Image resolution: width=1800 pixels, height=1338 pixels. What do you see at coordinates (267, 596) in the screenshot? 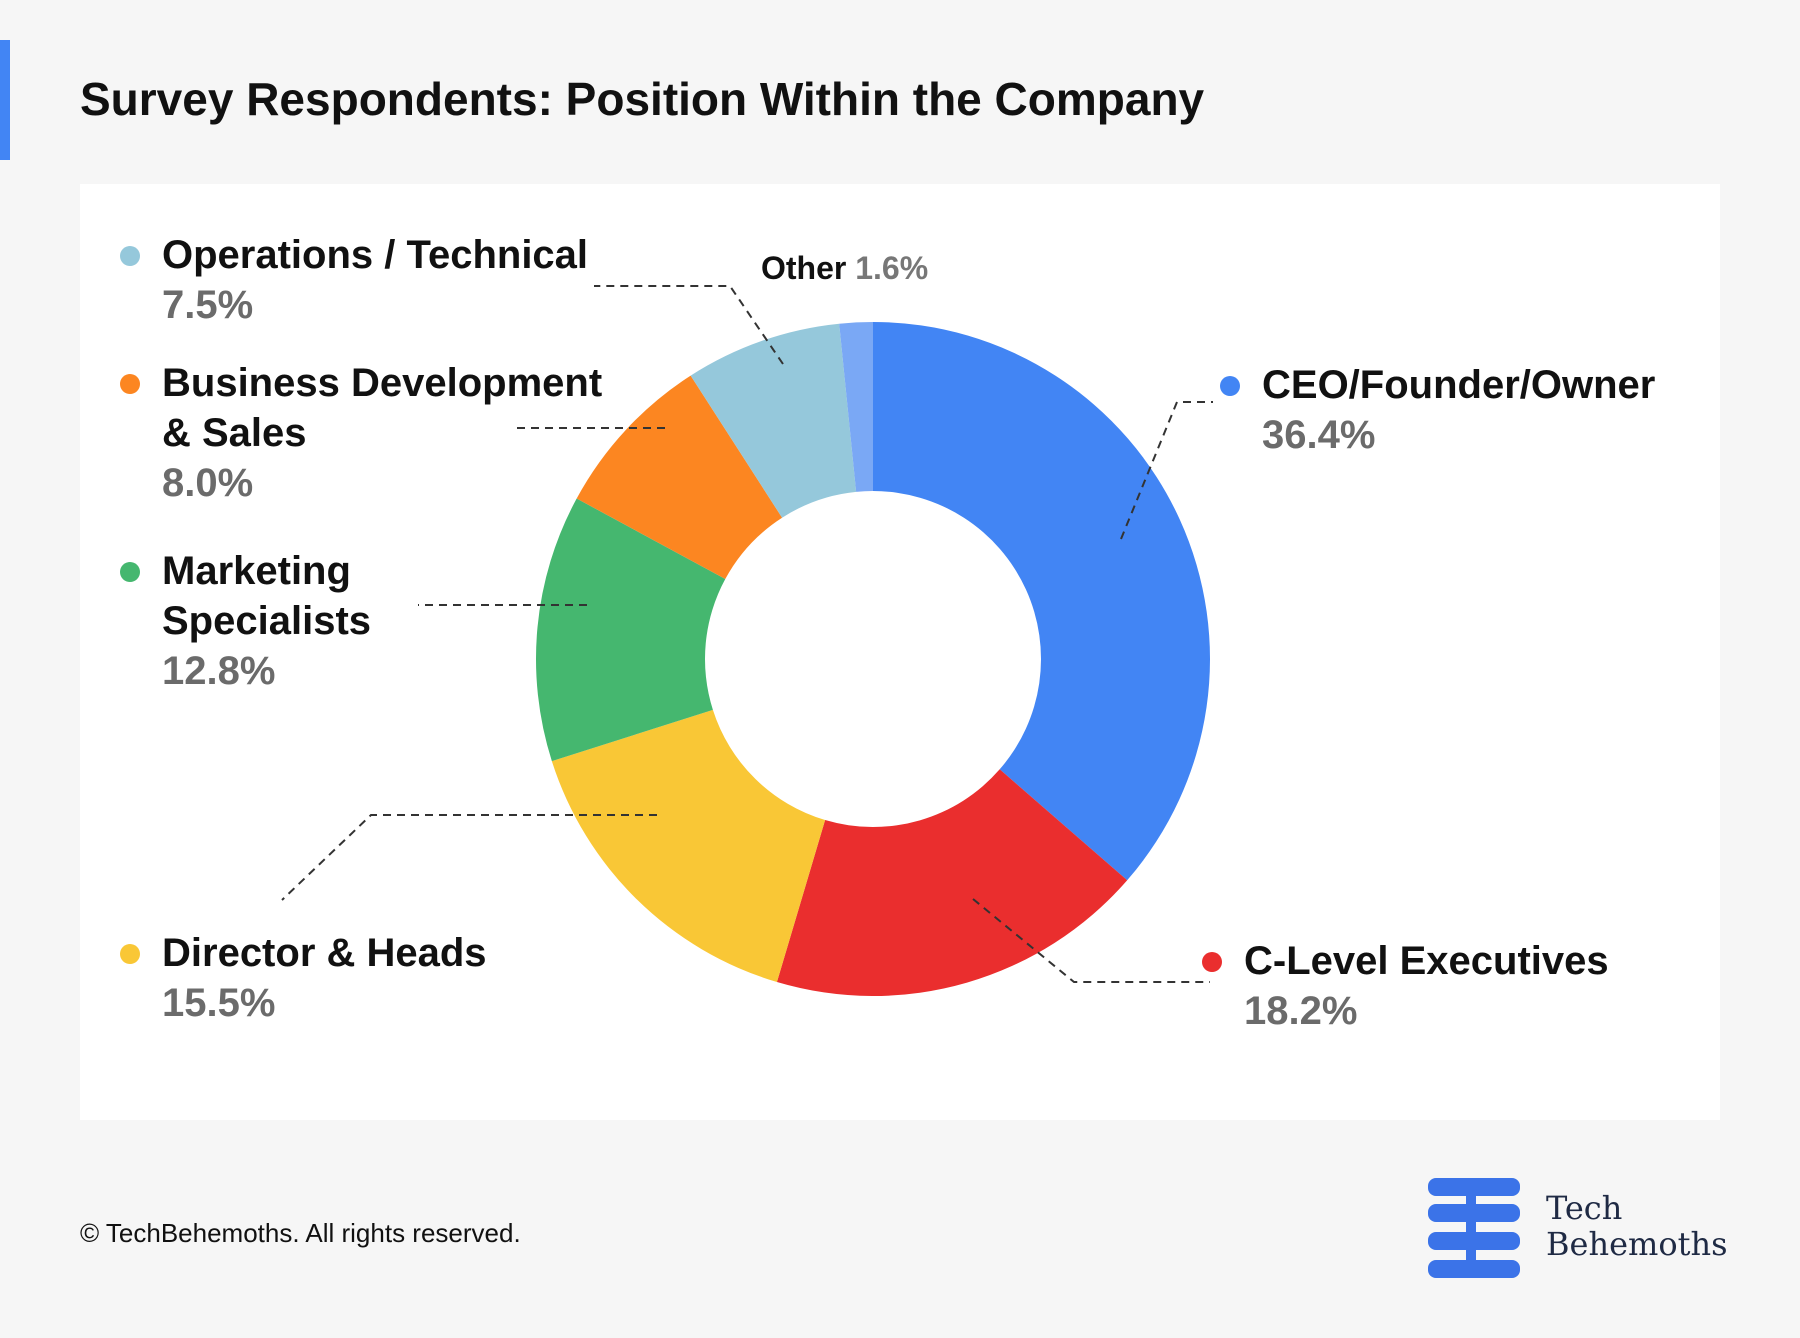
I see `legend-name-marketing: Marketing Specialists` at bounding box center [267, 596].